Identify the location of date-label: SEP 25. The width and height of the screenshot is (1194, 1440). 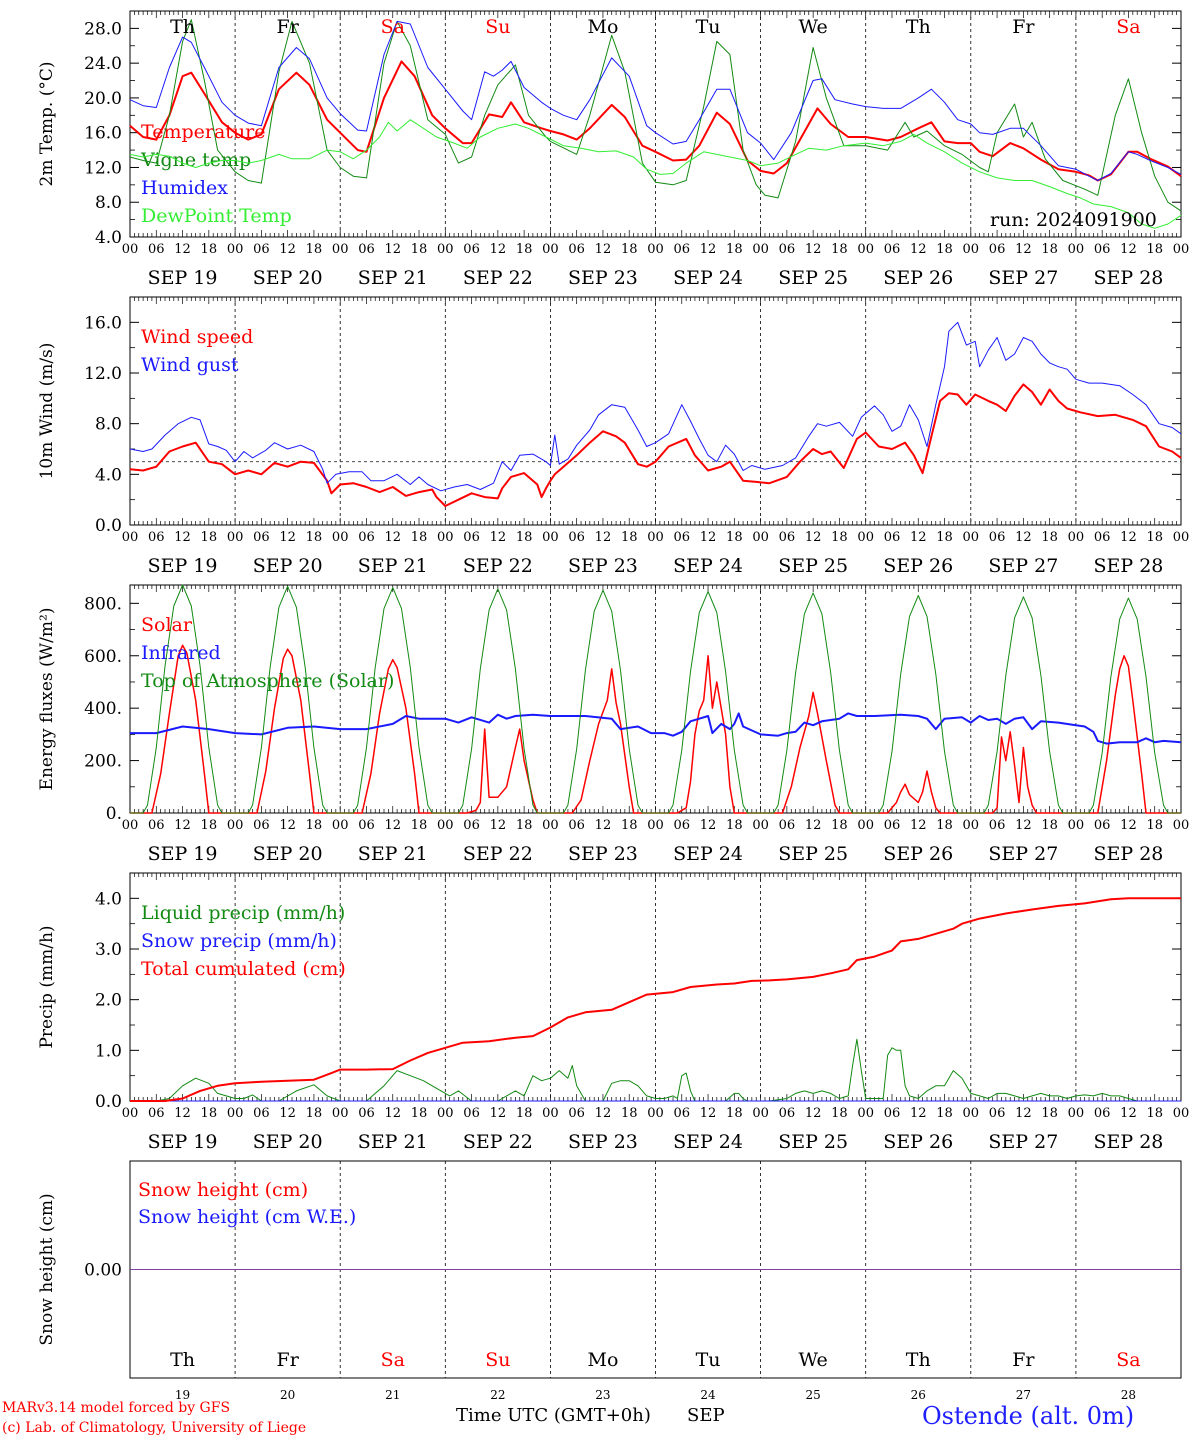
(813, 278).